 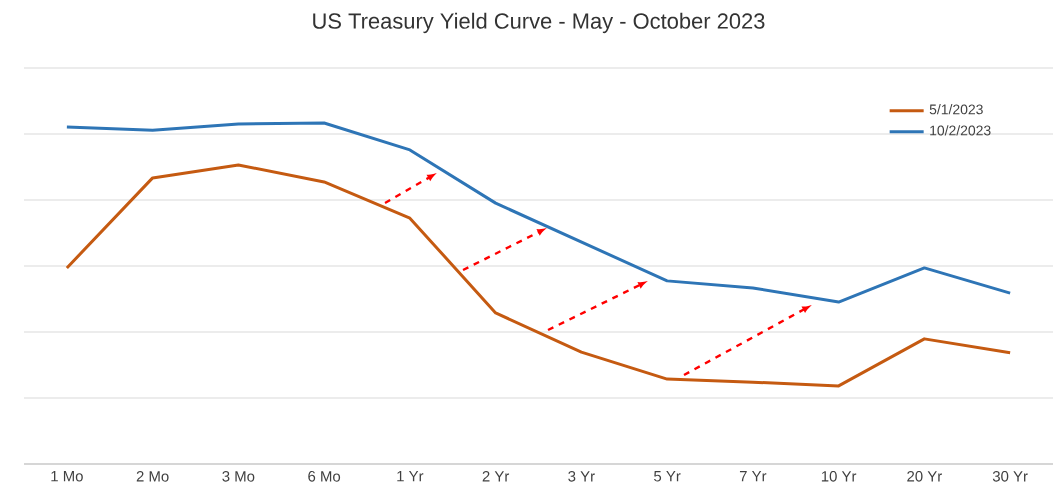 I want to click on x-tick-label: 3 Yr, so click(x=581, y=476).